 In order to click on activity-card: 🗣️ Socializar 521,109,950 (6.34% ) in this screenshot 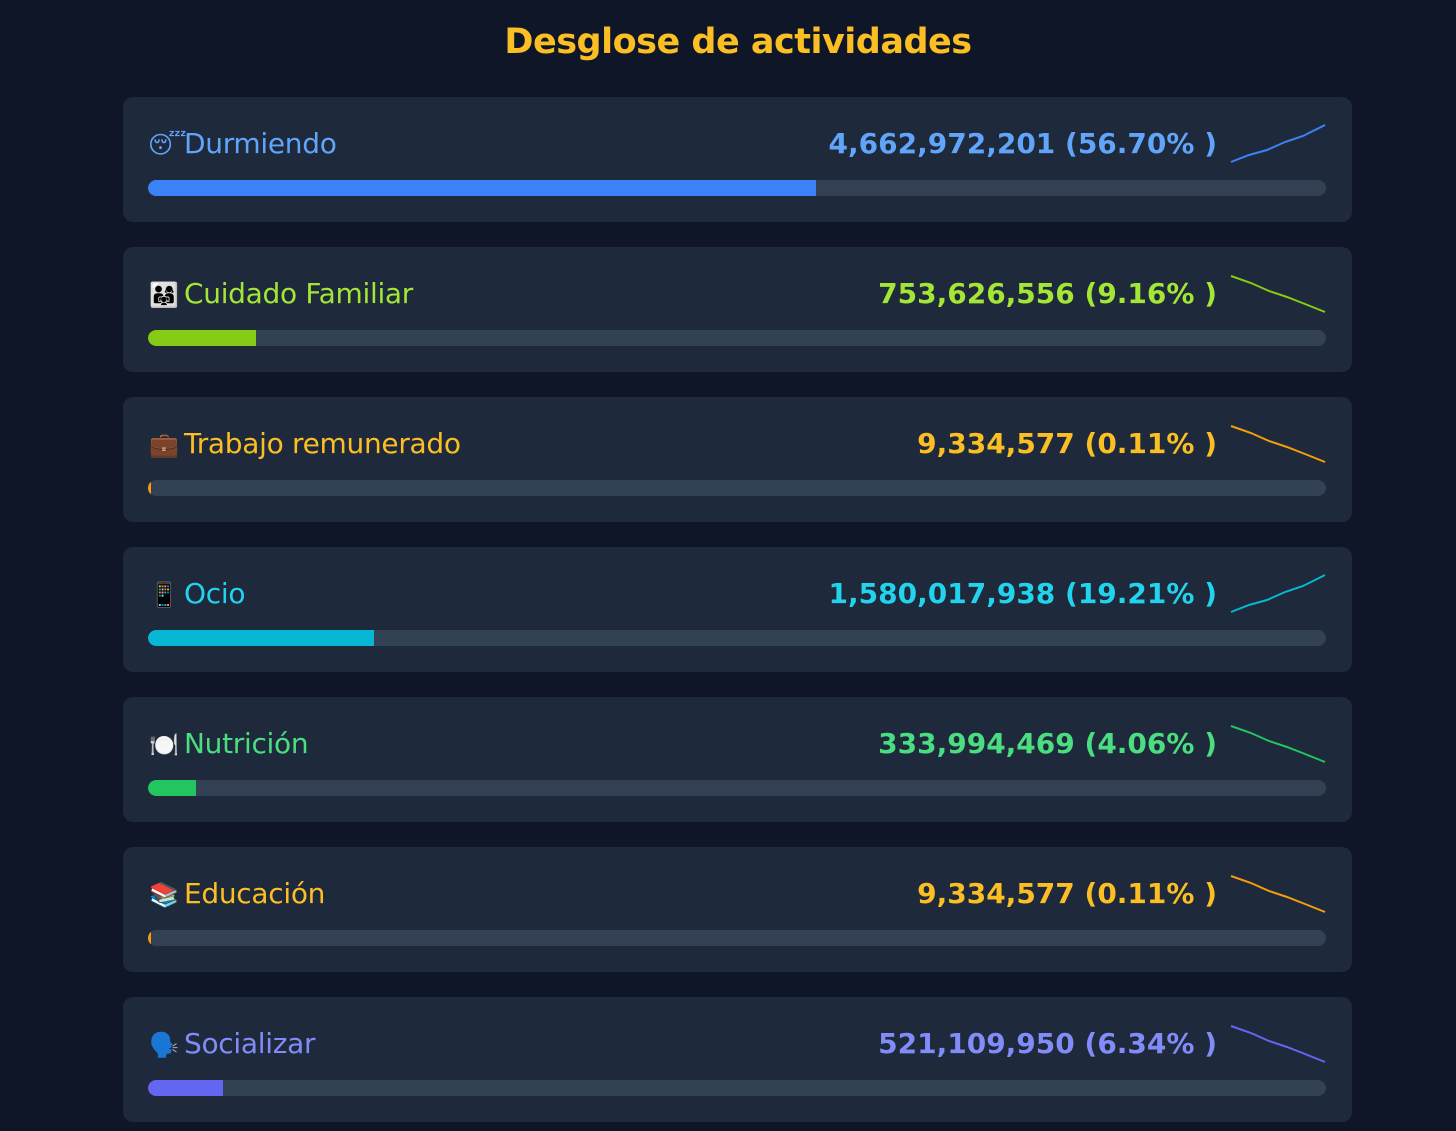, I will do `click(737, 1059)`.